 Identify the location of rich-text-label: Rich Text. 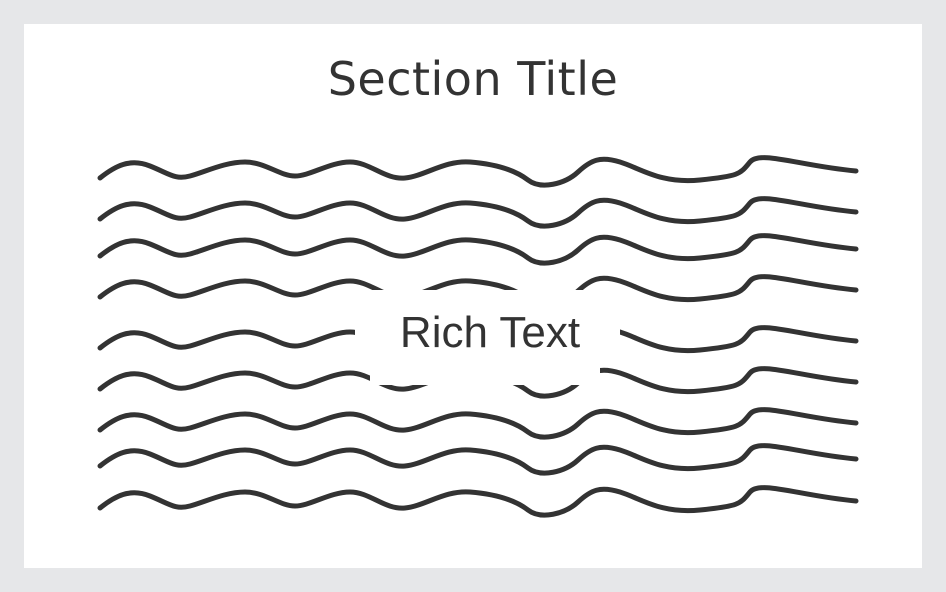
(490, 332).